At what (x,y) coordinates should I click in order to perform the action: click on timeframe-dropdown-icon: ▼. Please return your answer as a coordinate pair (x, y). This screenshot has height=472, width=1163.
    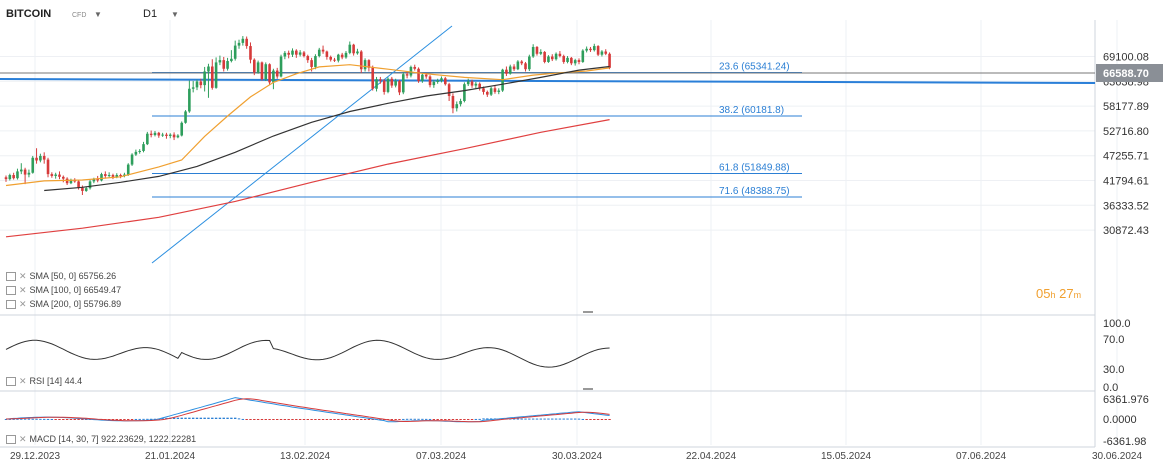
    Looking at the image, I should click on (175, 14).